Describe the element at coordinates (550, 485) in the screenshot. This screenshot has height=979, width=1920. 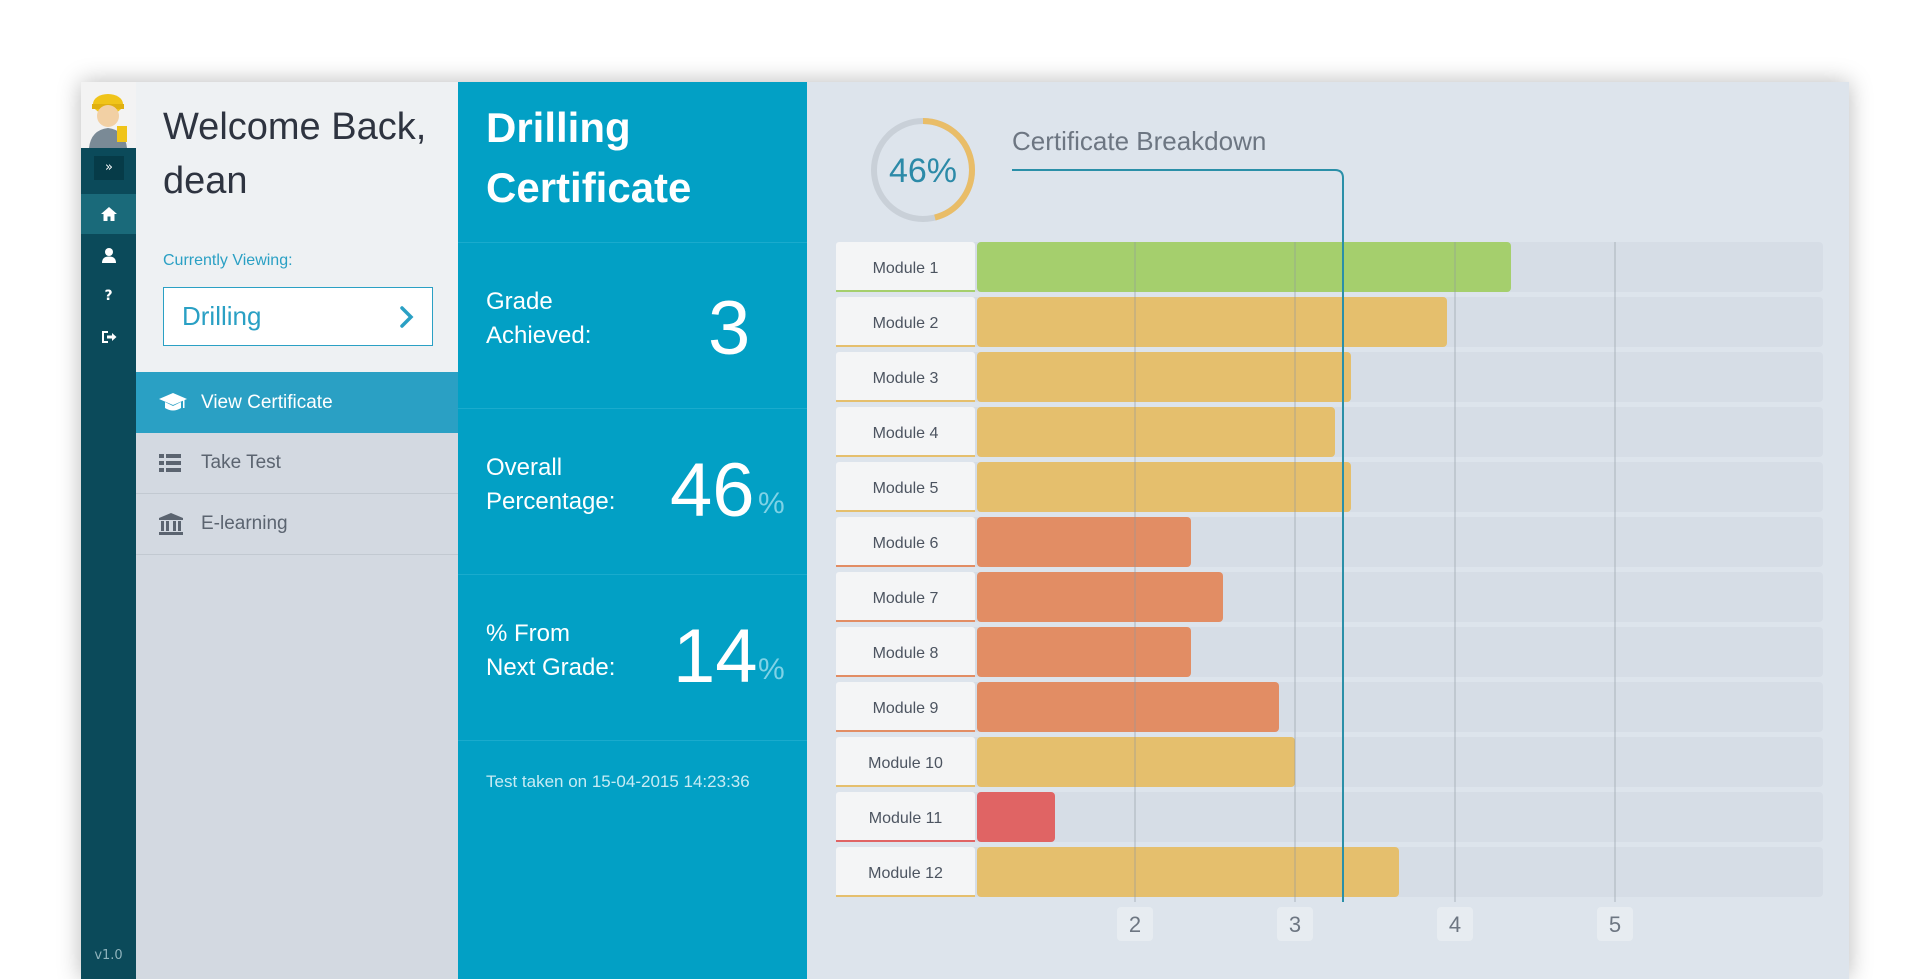
I see `overall-label: Overall Percentage:` at that location.